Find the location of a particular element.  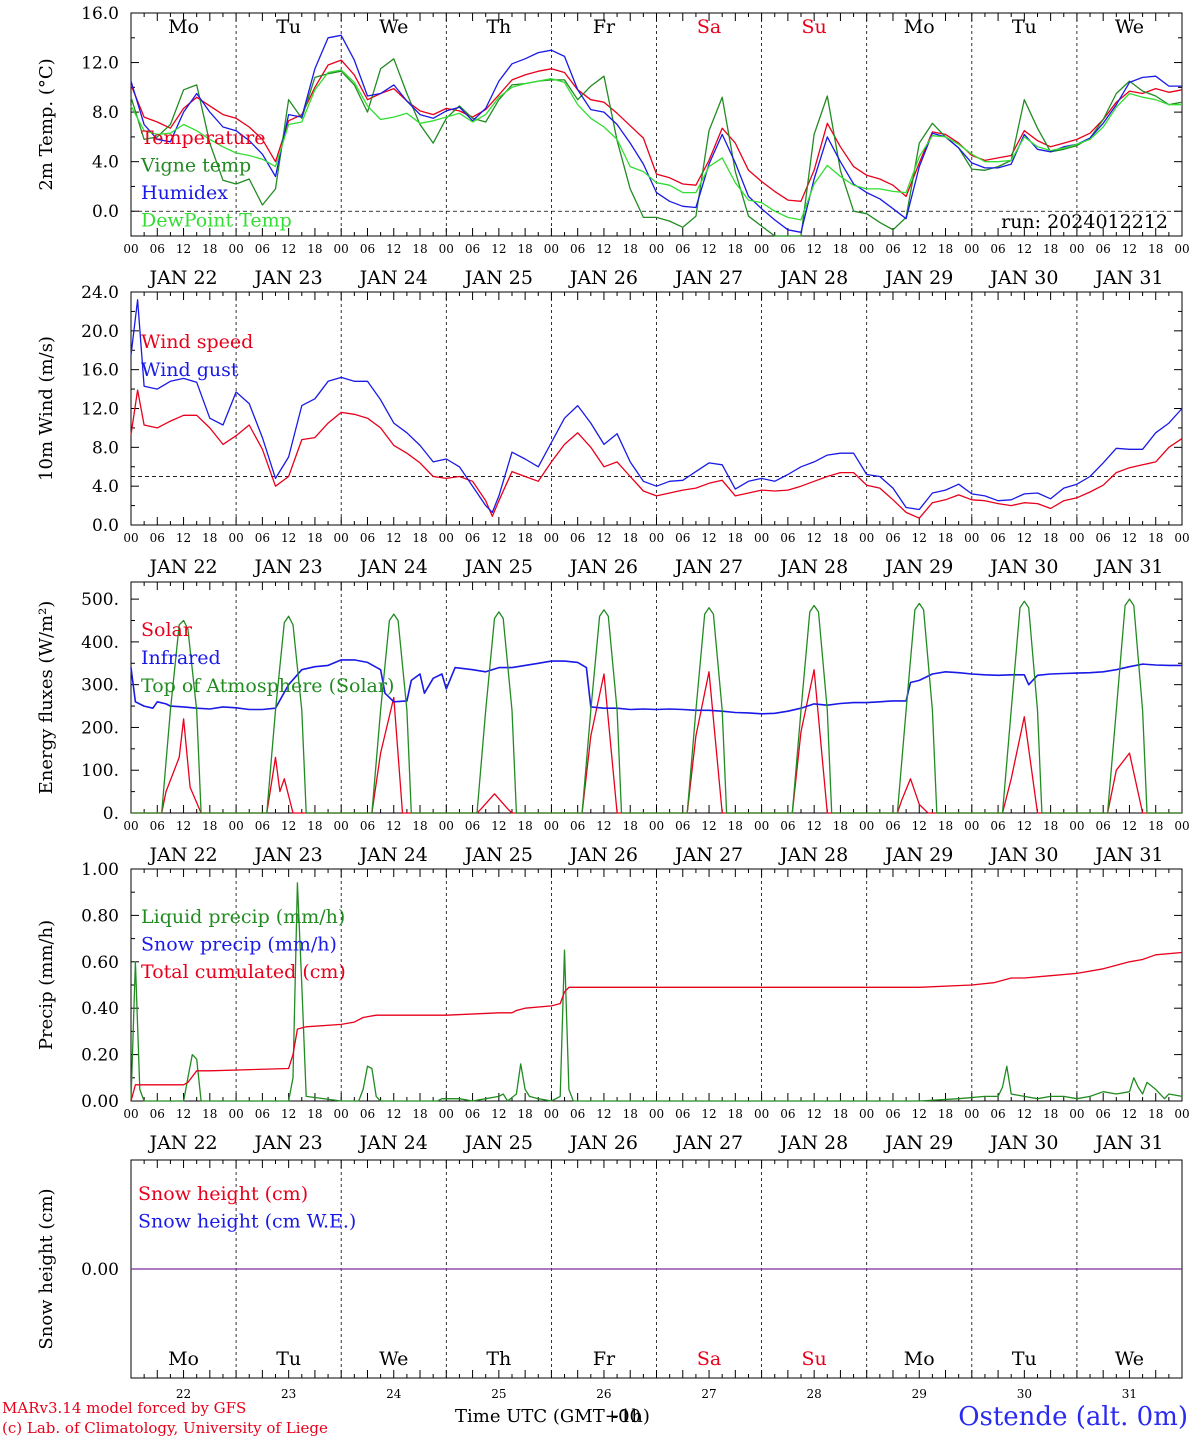

legend-entry: DewPoint Temp is located at coordinates (216, 221).